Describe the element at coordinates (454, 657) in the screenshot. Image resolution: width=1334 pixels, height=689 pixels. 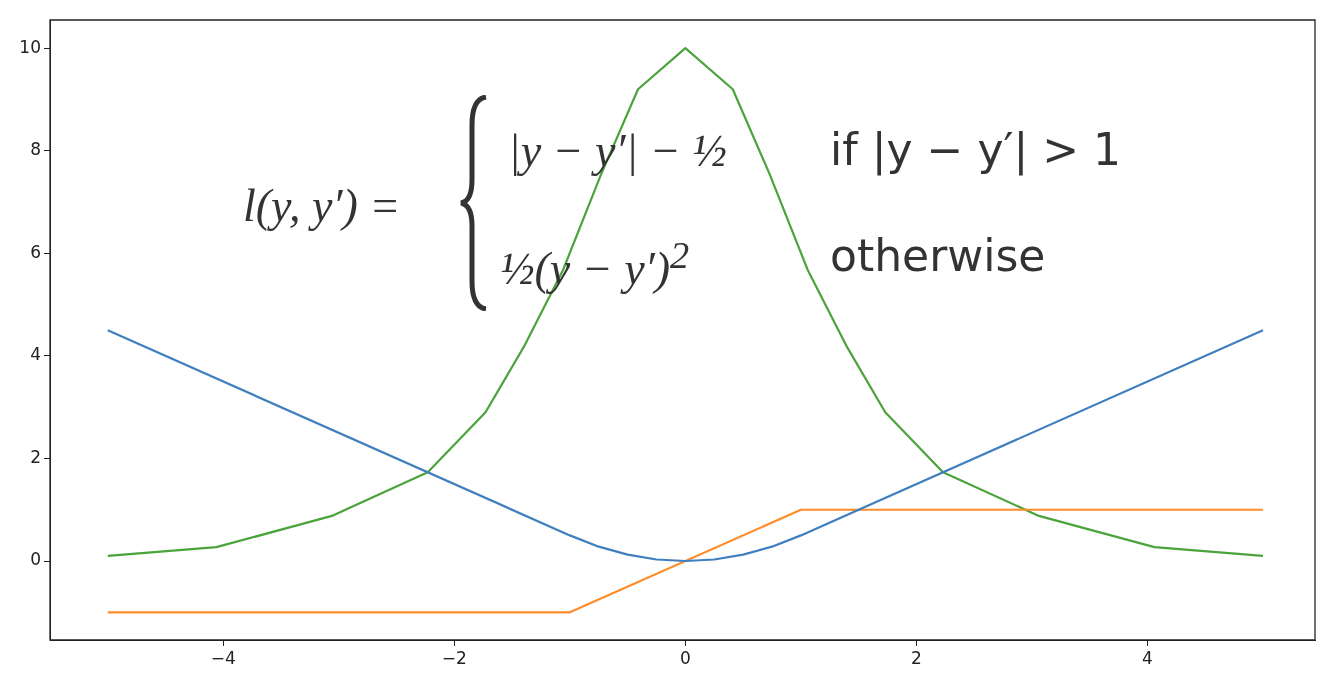
I see `x-tick-label: −2` at that location.